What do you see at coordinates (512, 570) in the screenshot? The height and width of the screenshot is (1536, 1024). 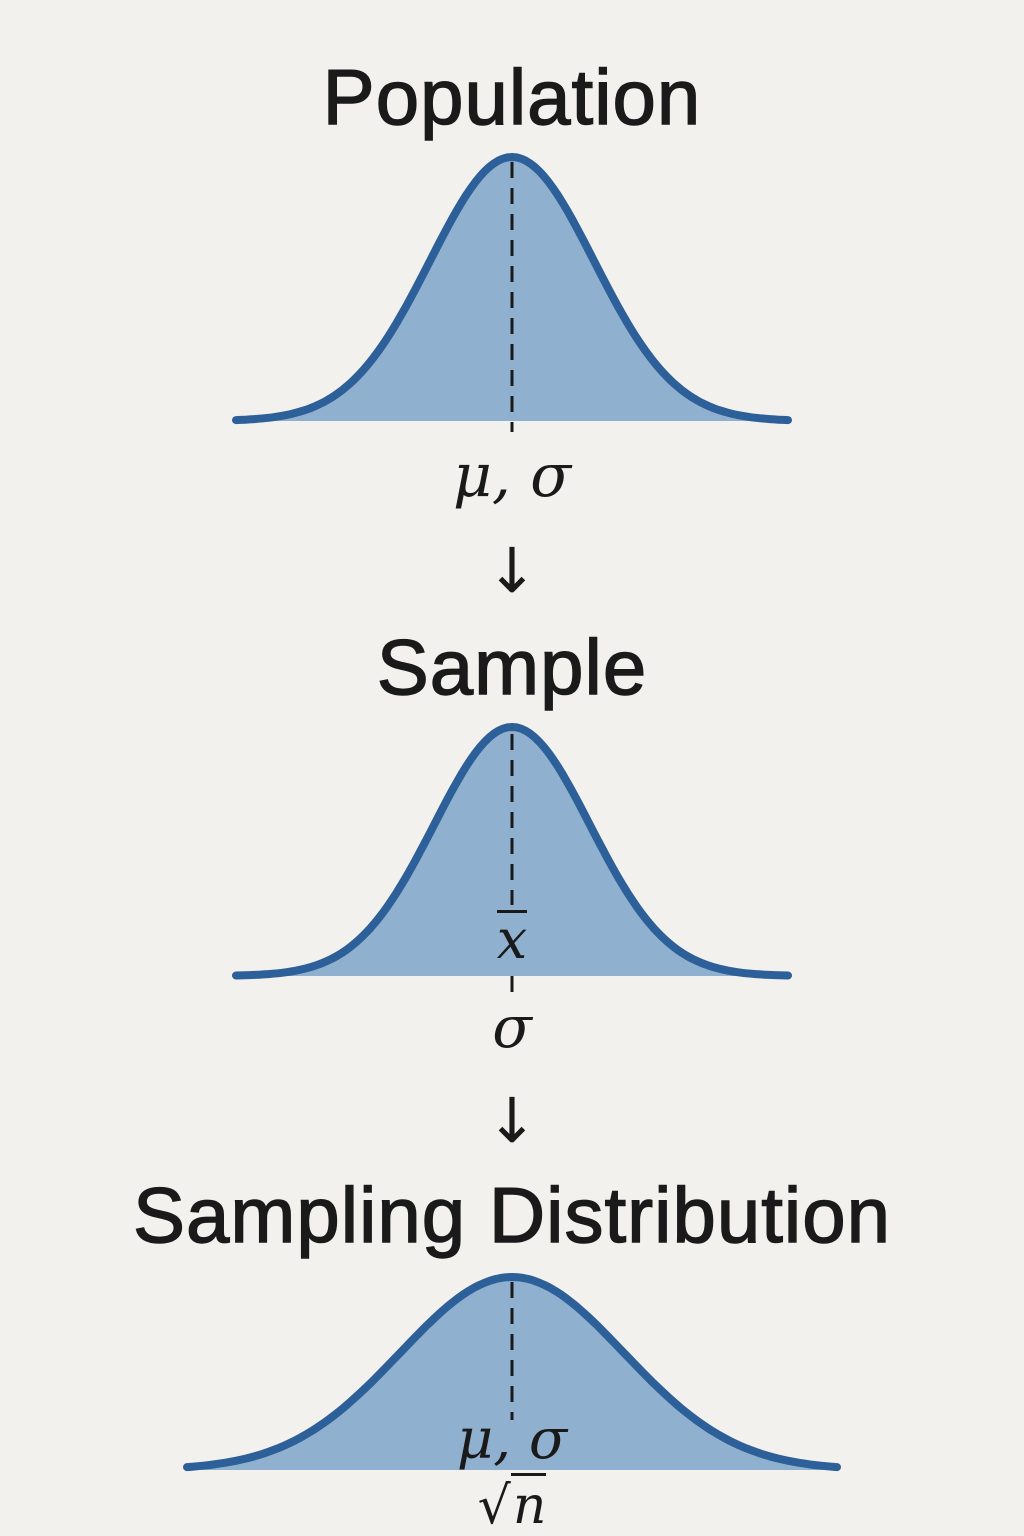 I see `arrow-down-icon: ↓` at bounding box center [512, 570].